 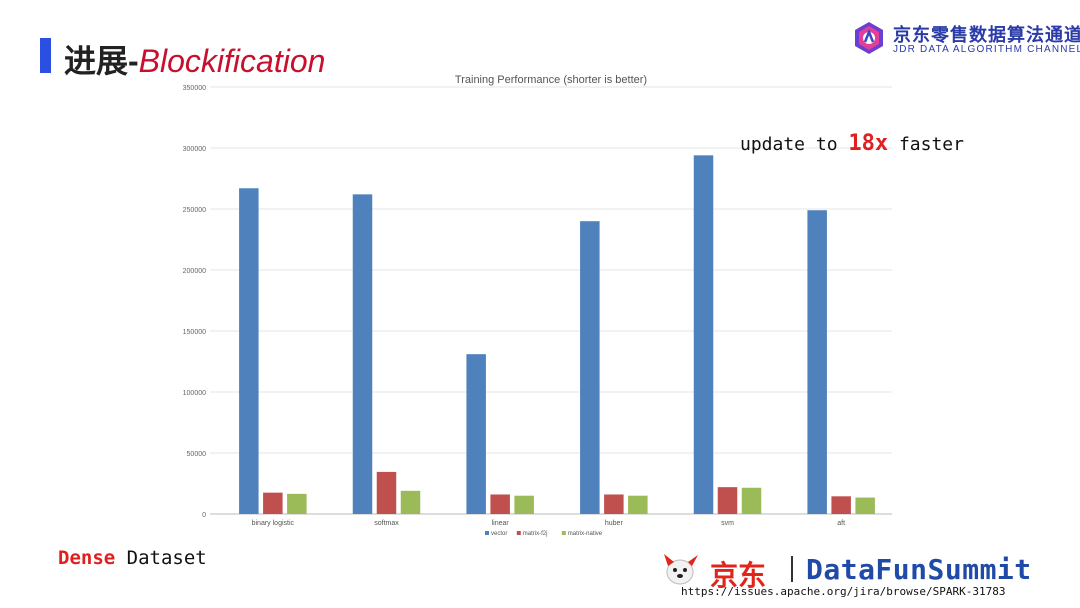 What do you see at coordinates (926, 144) in the screenshot?
I see `speedup-note-suffix: faster` at bounding box center [926, 144].